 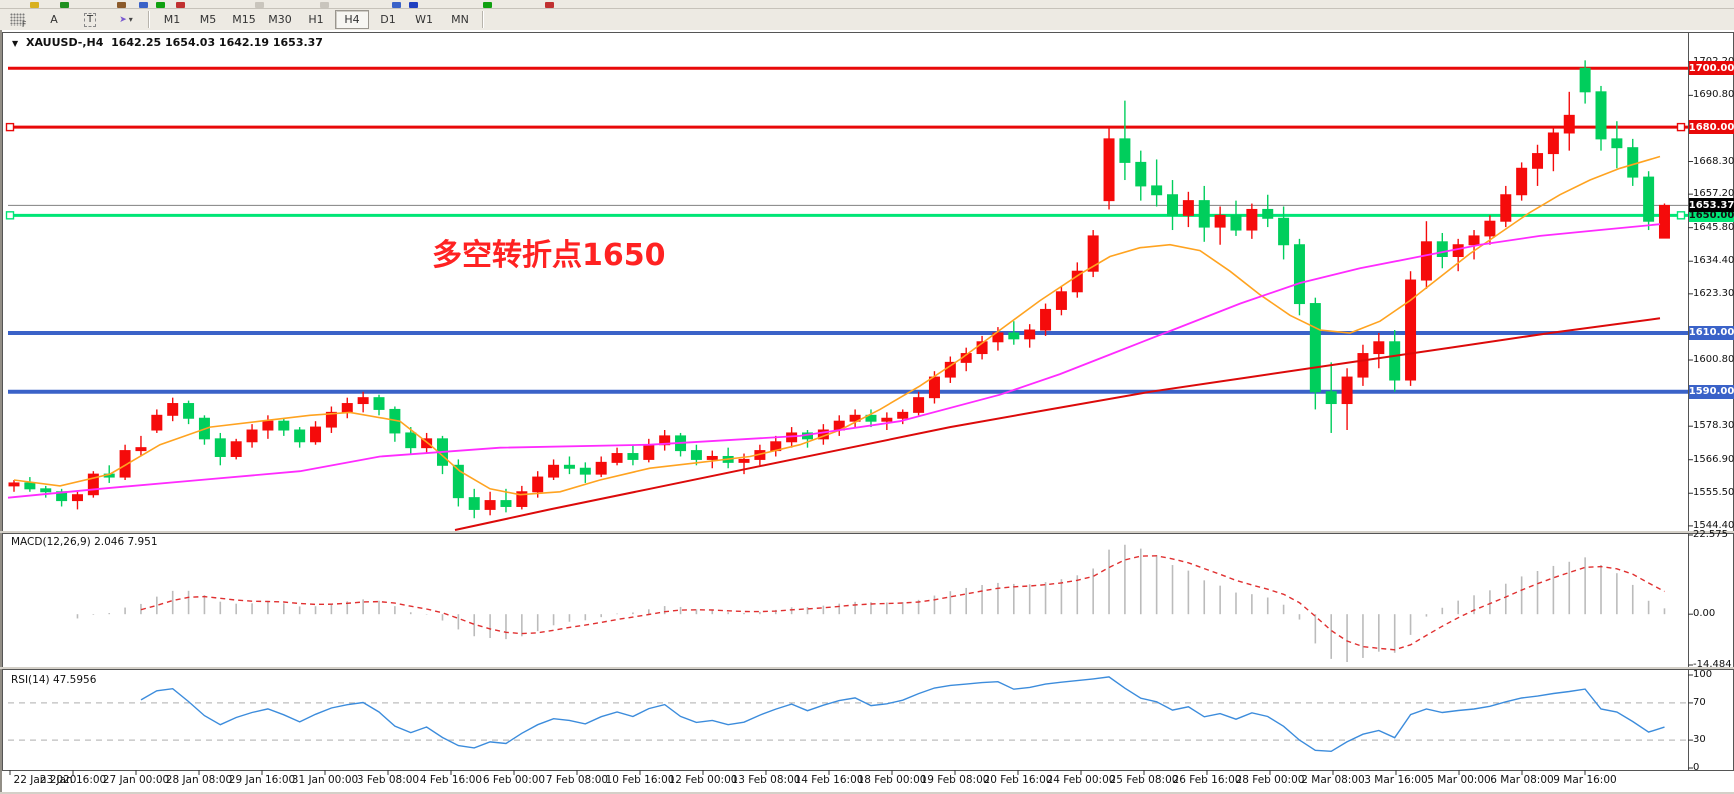 I want to click on date-label: 3 Mar 16:00, so click(x=1396, y=780).